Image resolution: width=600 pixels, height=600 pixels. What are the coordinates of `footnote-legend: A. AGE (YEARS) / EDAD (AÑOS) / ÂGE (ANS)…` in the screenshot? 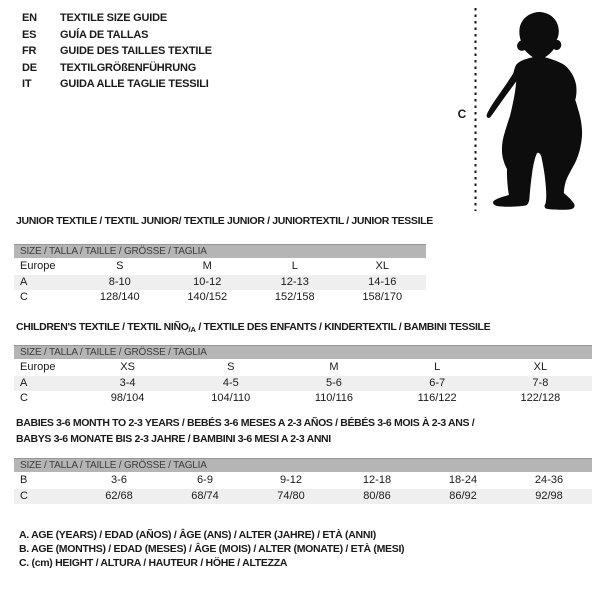 It's located at (212, 549).